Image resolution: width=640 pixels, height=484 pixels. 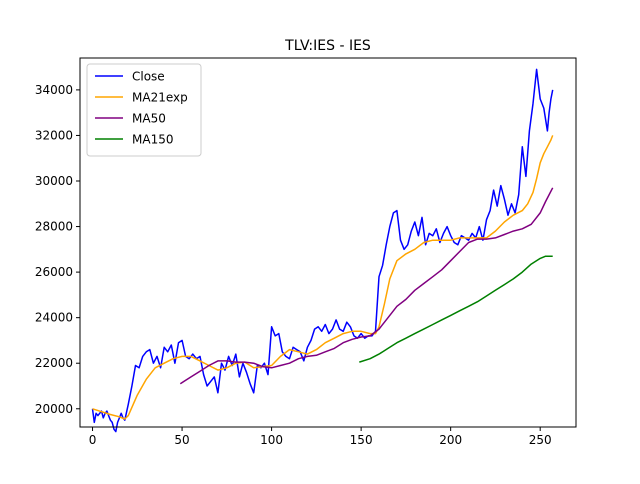 What do you see at coordinates (93, 440) in the screenshot?
I see `x-tick-label: 0` at bounding box center [93, 440].